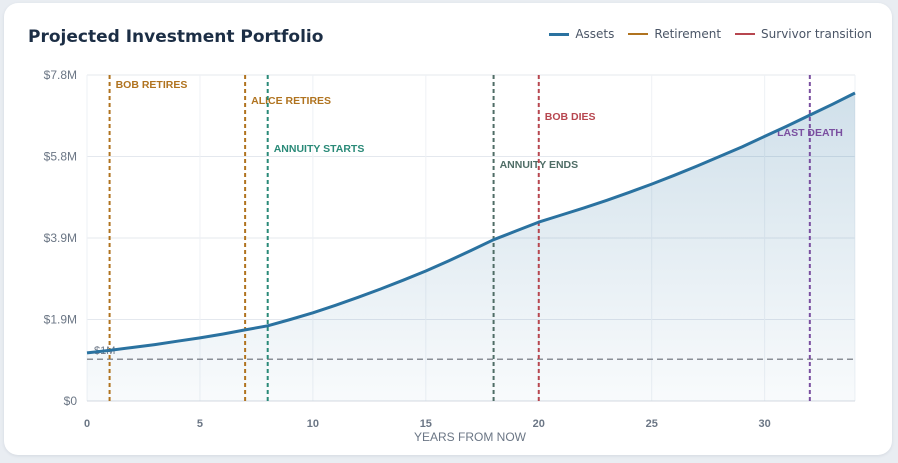 This screenshot has width=898, height=463. Describe the element at coordinates (470, 437) in the screenshot. I see `x-axis-label: YEARS FROM NOW` at that location.